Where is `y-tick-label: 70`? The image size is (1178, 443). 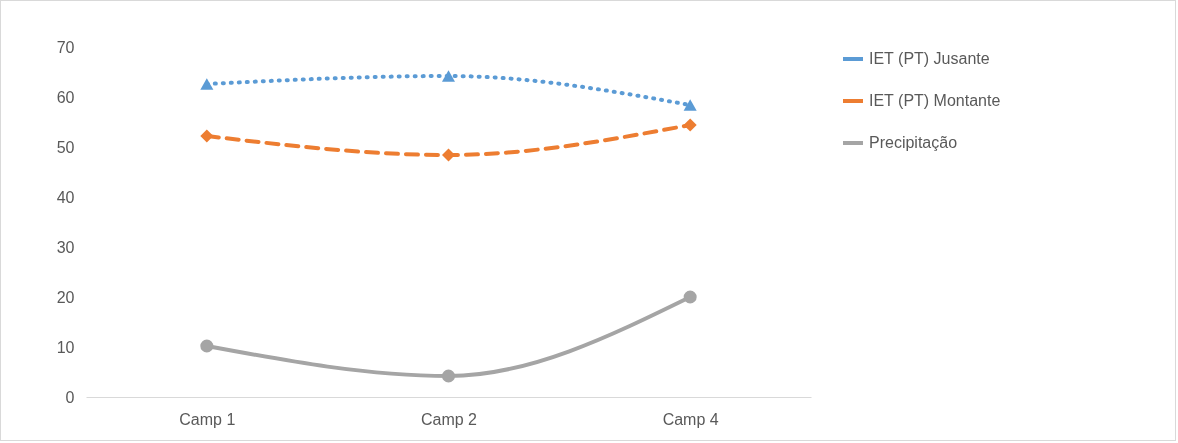
y-tick-label: 70 is located at coordinates (65, 47).